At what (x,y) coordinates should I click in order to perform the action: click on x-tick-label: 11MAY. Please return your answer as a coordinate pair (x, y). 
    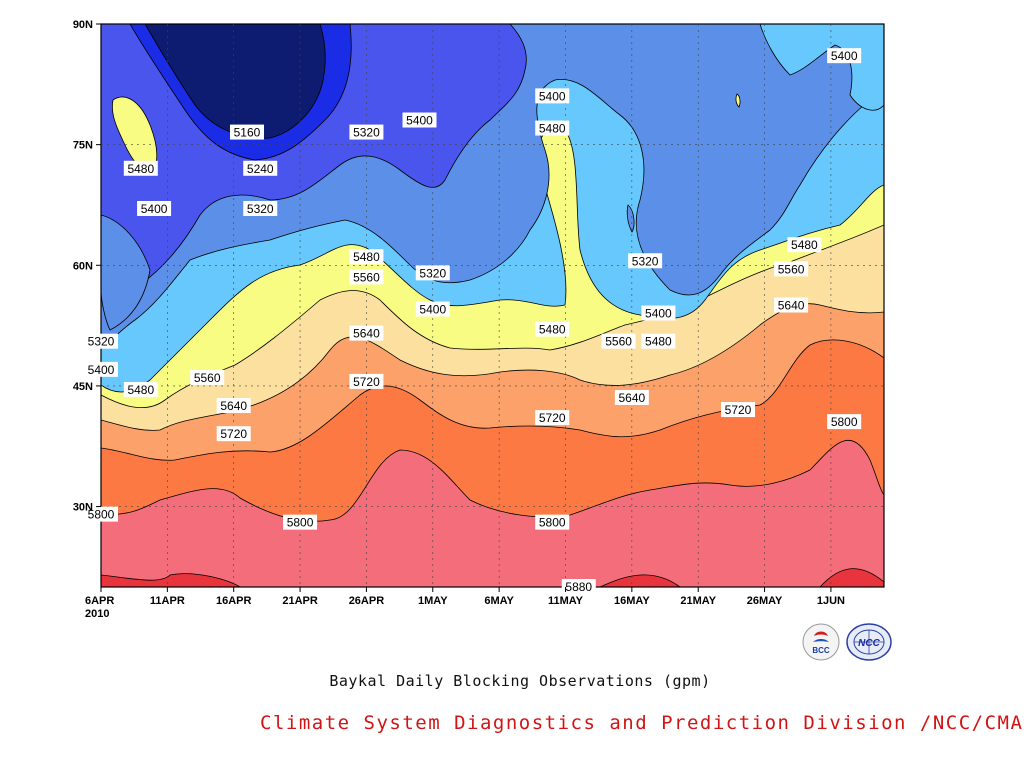
    Looking at the image, I should click on (566, 601).